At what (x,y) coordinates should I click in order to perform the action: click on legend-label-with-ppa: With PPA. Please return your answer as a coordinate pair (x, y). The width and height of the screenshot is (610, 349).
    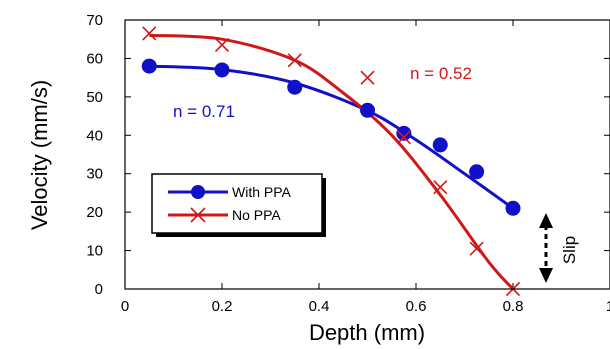
    Looking at the image, I should click on (262, 192).